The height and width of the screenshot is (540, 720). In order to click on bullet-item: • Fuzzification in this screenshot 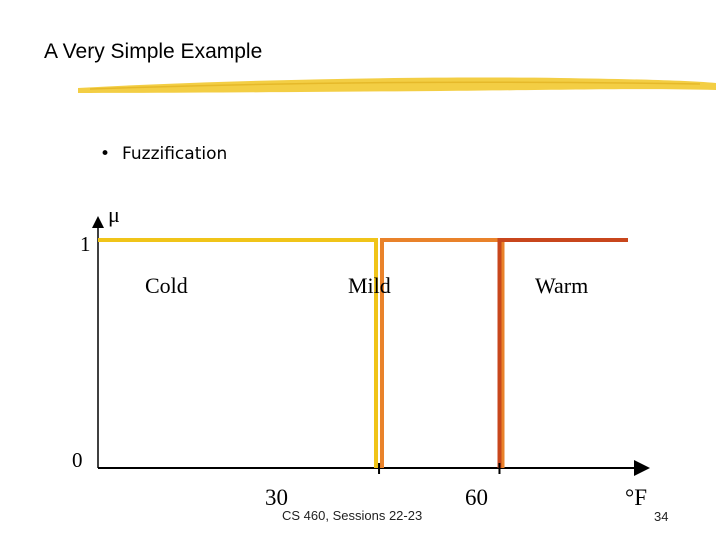, I will do `click(163, 154)`.